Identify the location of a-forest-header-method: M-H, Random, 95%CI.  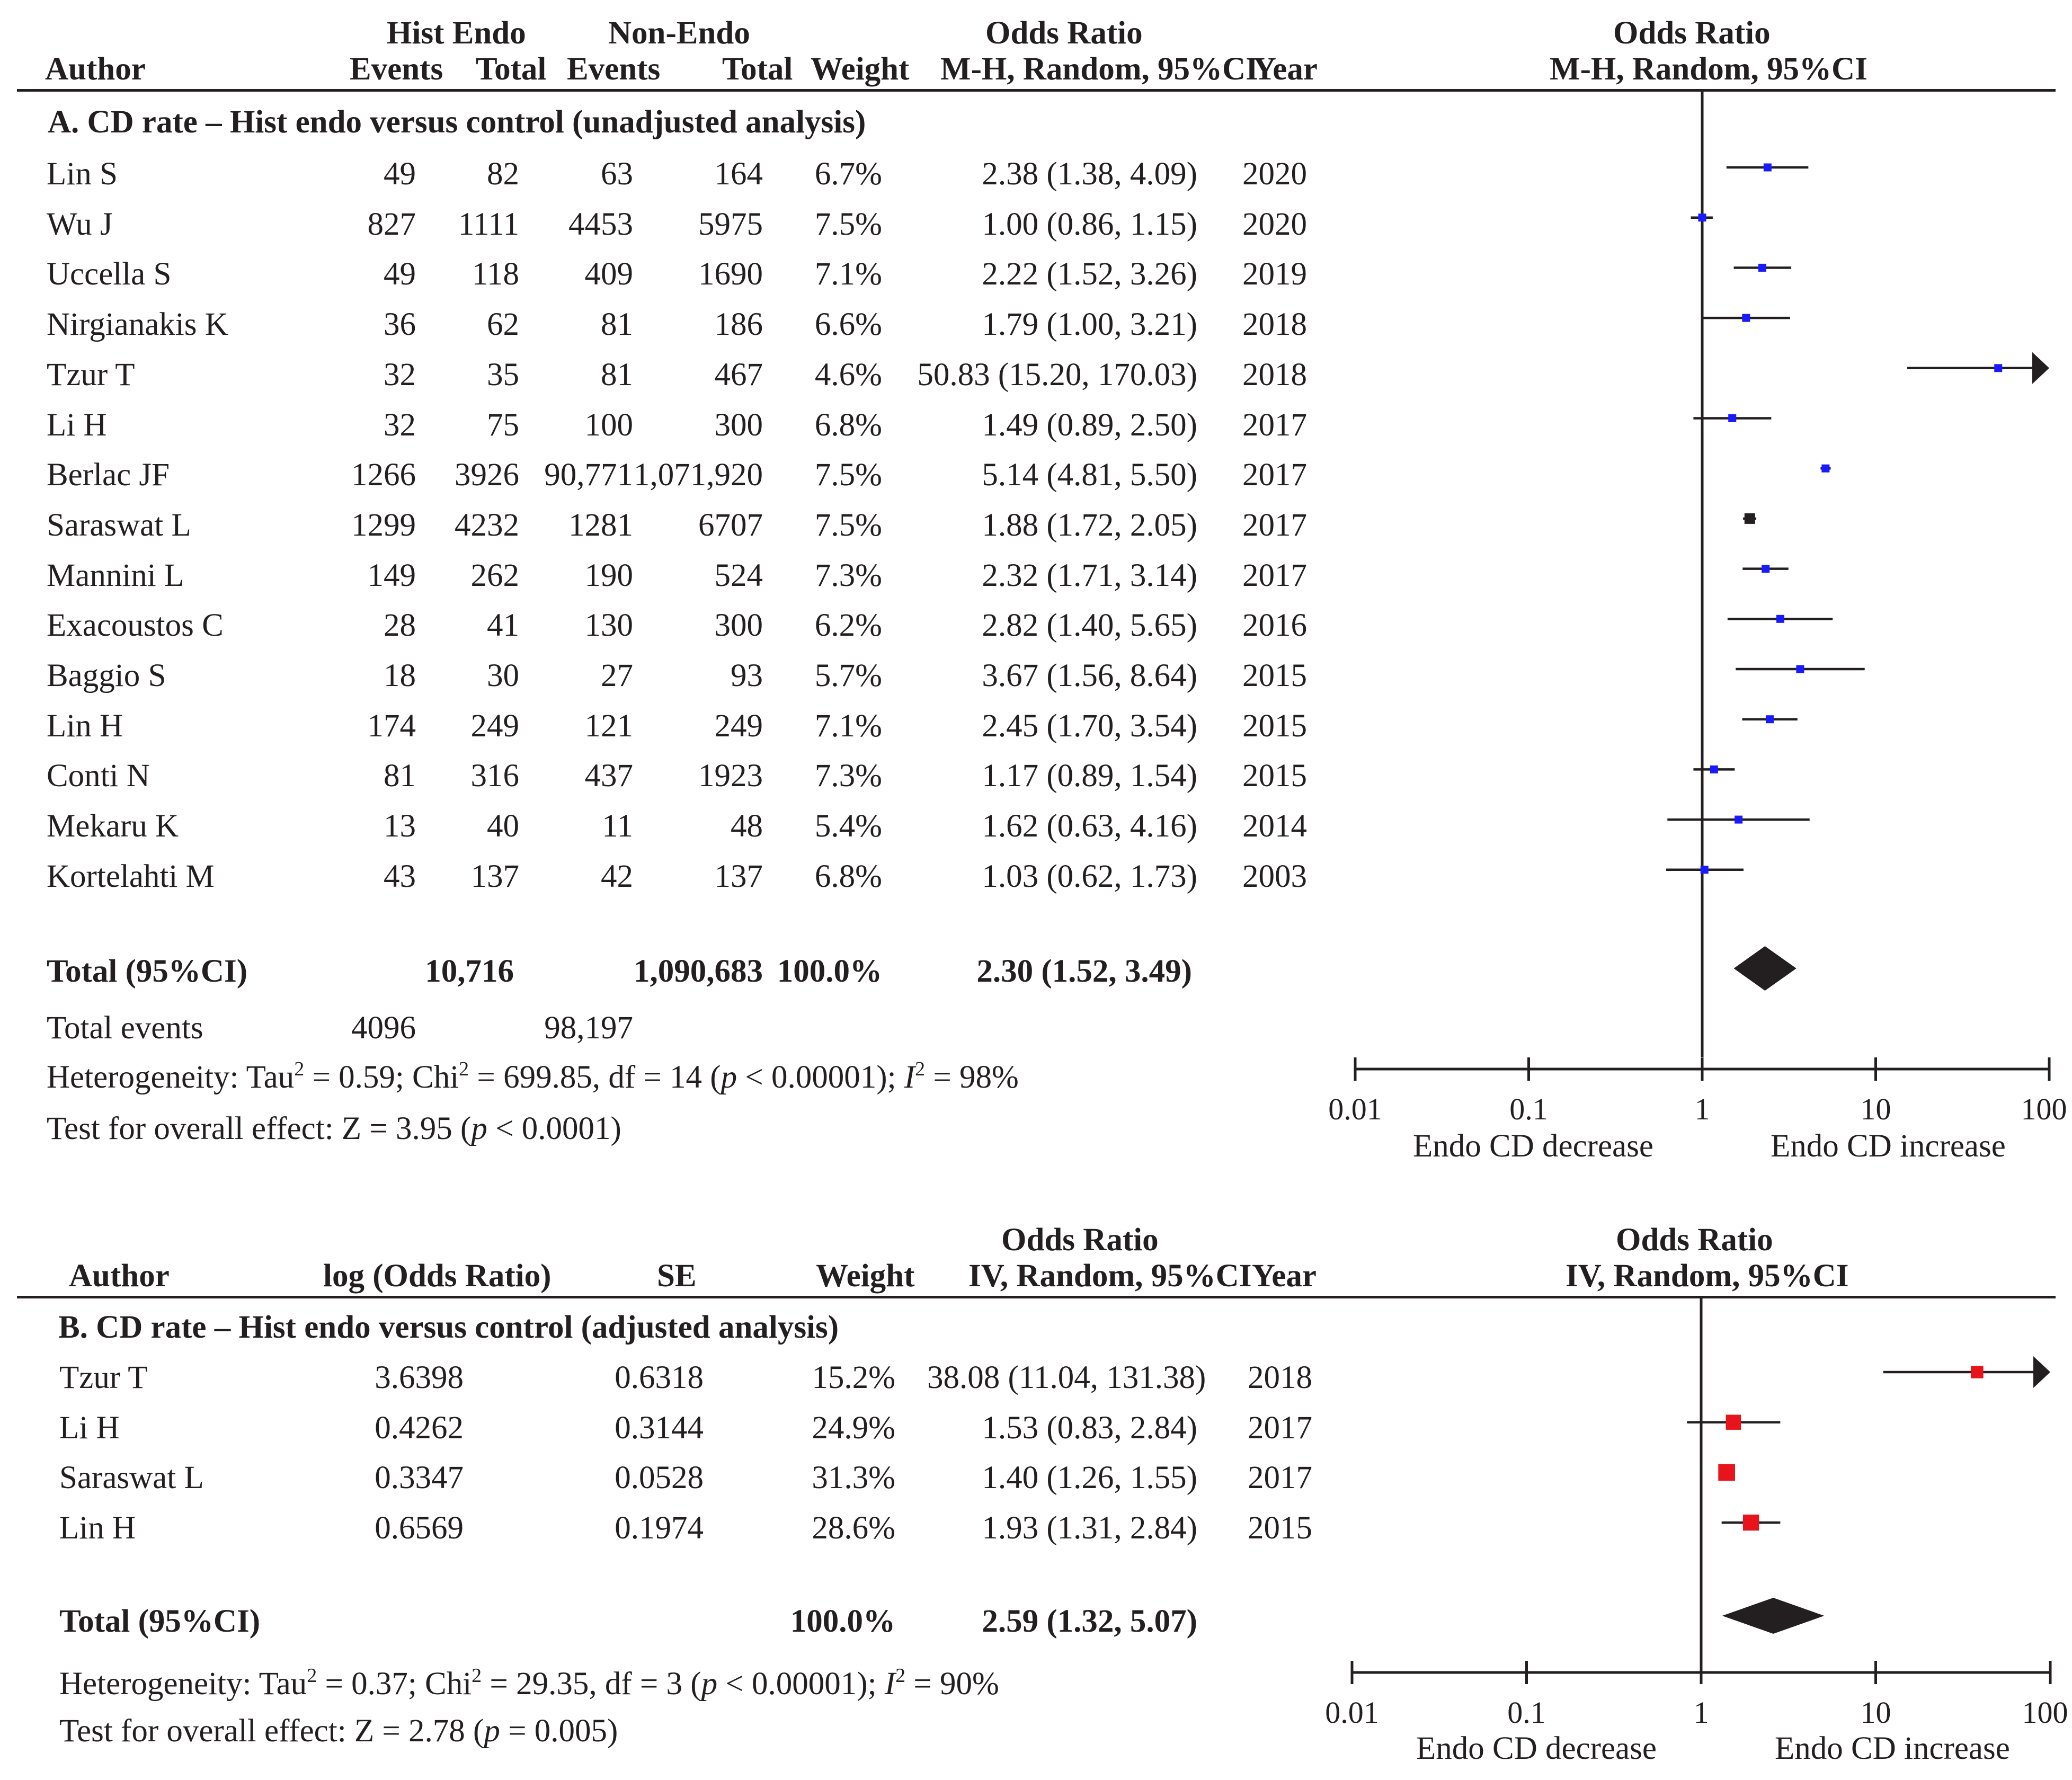
(1709, 69).